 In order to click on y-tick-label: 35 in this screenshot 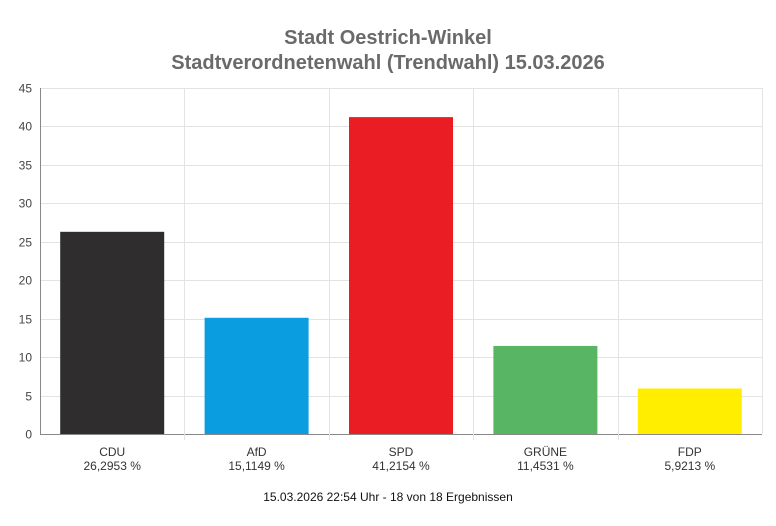, I will do `click(26, 166)`.